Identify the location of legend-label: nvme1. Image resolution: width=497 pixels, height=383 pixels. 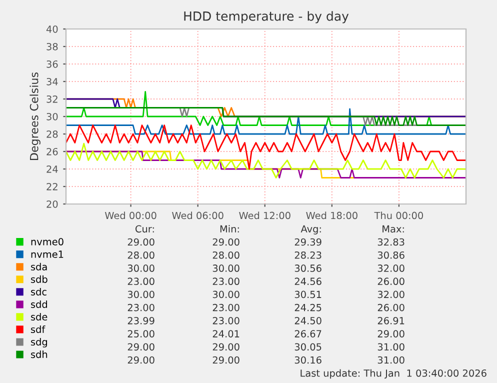
(47, 254).